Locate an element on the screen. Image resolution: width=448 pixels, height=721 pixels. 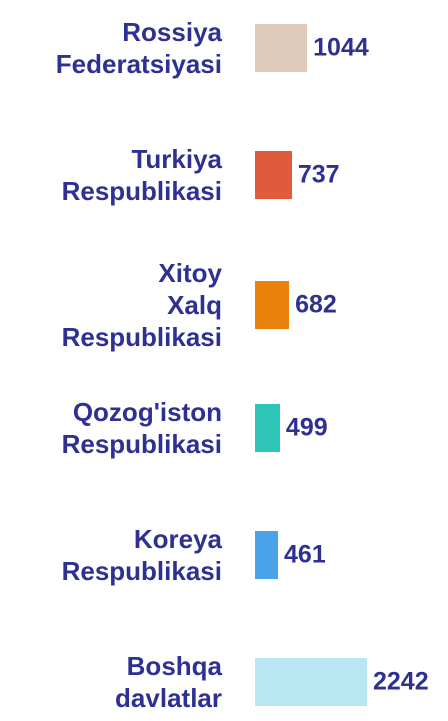
category-label: Boshqa davlatlar is located at coordinates (168, 682).